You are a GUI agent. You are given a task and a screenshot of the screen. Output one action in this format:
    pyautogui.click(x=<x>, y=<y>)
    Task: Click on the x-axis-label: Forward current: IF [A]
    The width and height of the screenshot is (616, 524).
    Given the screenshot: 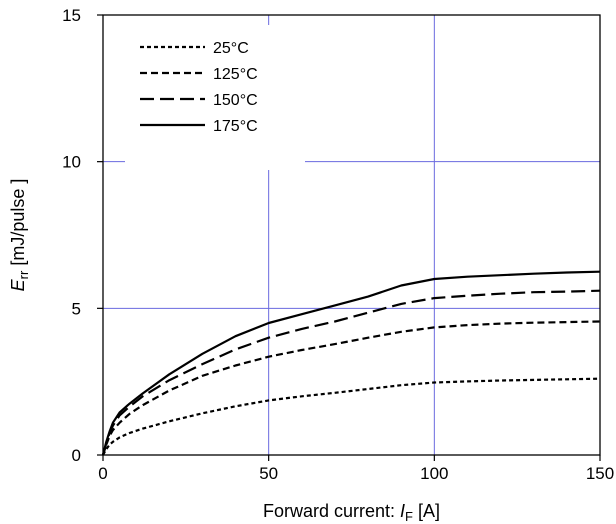 What is the action you would take?
    pyautogui.click(x=351, y=512)
    